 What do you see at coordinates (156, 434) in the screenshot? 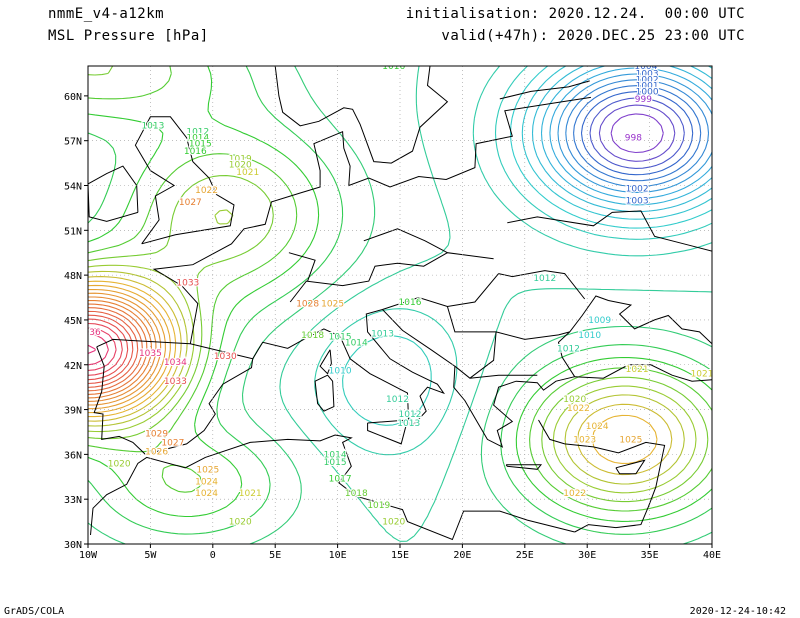
I see `isobar-label: 1029` at bounding box center [156, 434].